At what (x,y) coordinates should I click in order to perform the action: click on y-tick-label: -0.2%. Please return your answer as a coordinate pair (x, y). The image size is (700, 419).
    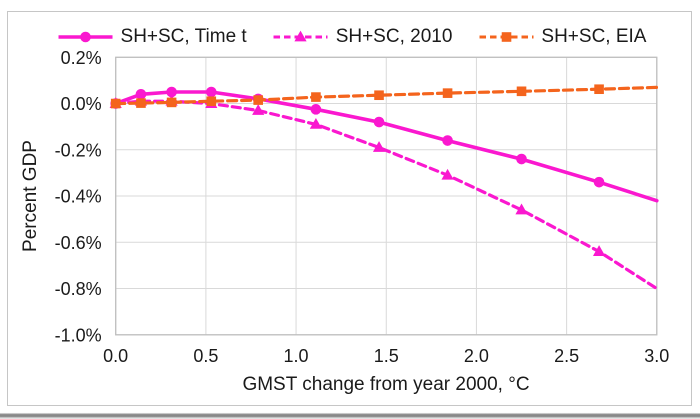
    Looking at the image, I should click on (78, 150).